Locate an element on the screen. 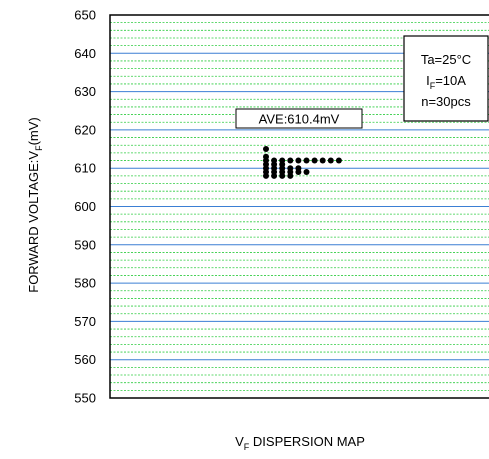 This screenshot has width=489, height=459. y-axis-tick-labels: 550 560 570 580 590 600 610 620 630 640 650 is located at coordinates (85, 207).